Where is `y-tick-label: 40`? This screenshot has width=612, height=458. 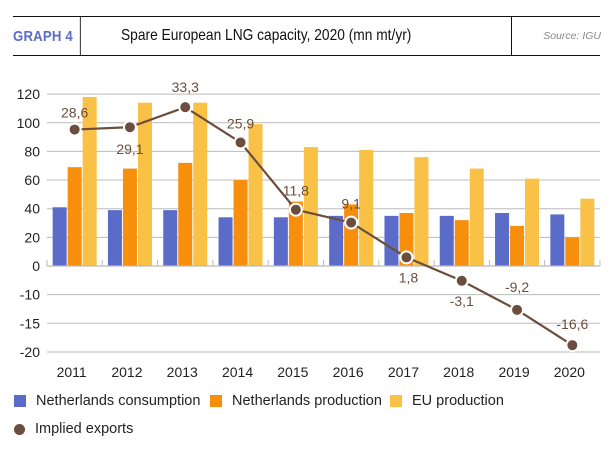
y-tick-label: 40 is located at coordinates (32, 209).